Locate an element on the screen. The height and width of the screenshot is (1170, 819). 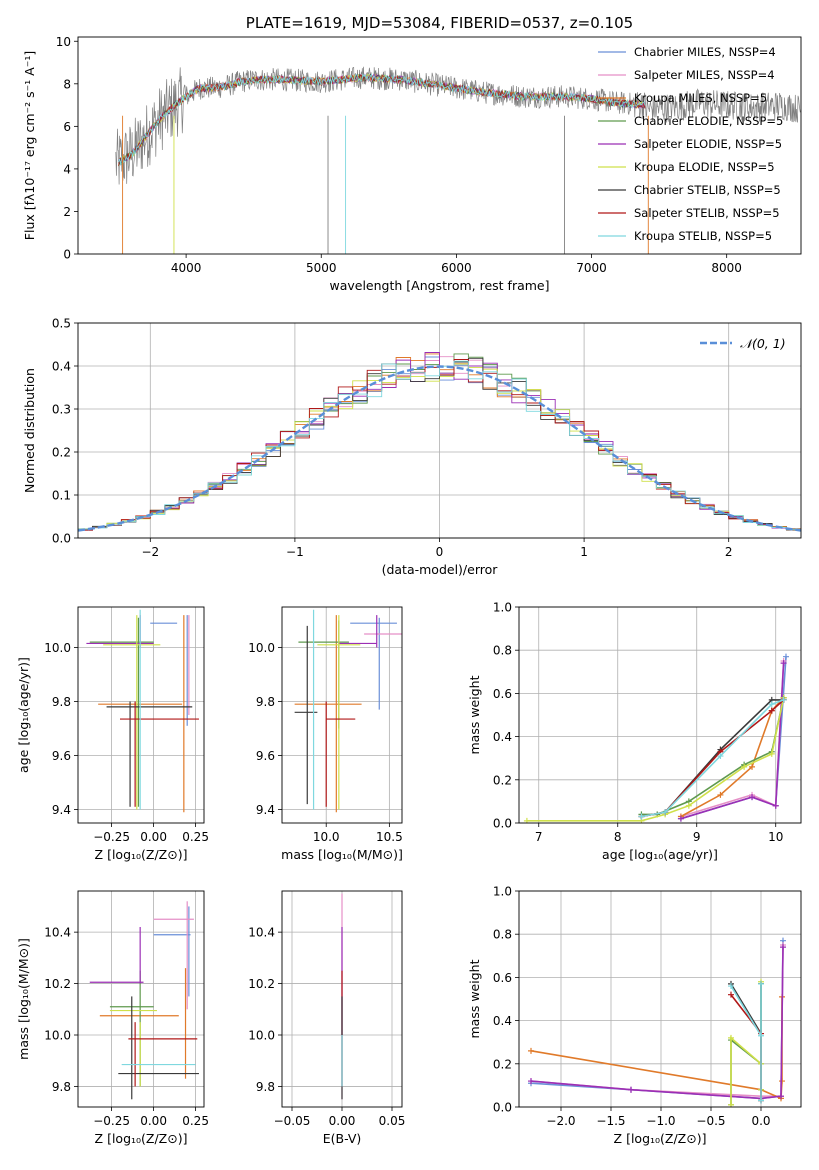
x-tick-label: 10.5 is located at coordinates (389, 837).